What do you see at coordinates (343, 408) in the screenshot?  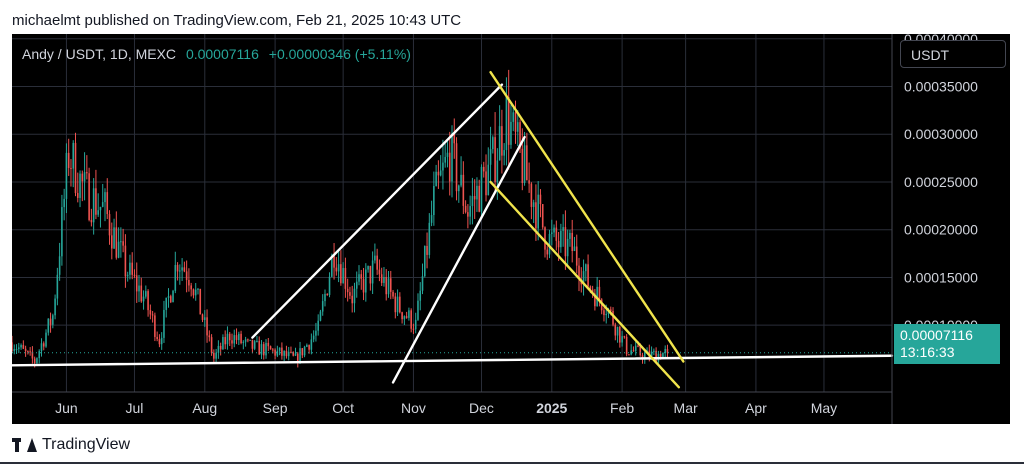 I see `x-tick-label: Oct` at bounding box center [343, 408].